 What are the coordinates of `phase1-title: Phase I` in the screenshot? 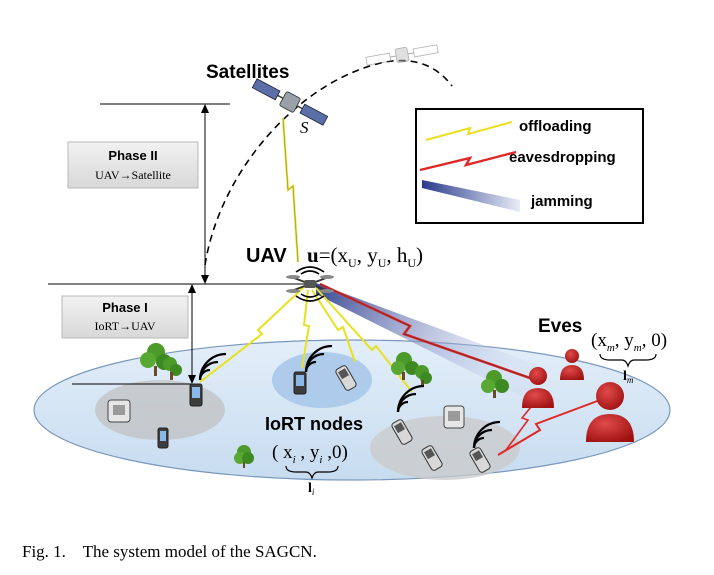 It's located at (125, 307).